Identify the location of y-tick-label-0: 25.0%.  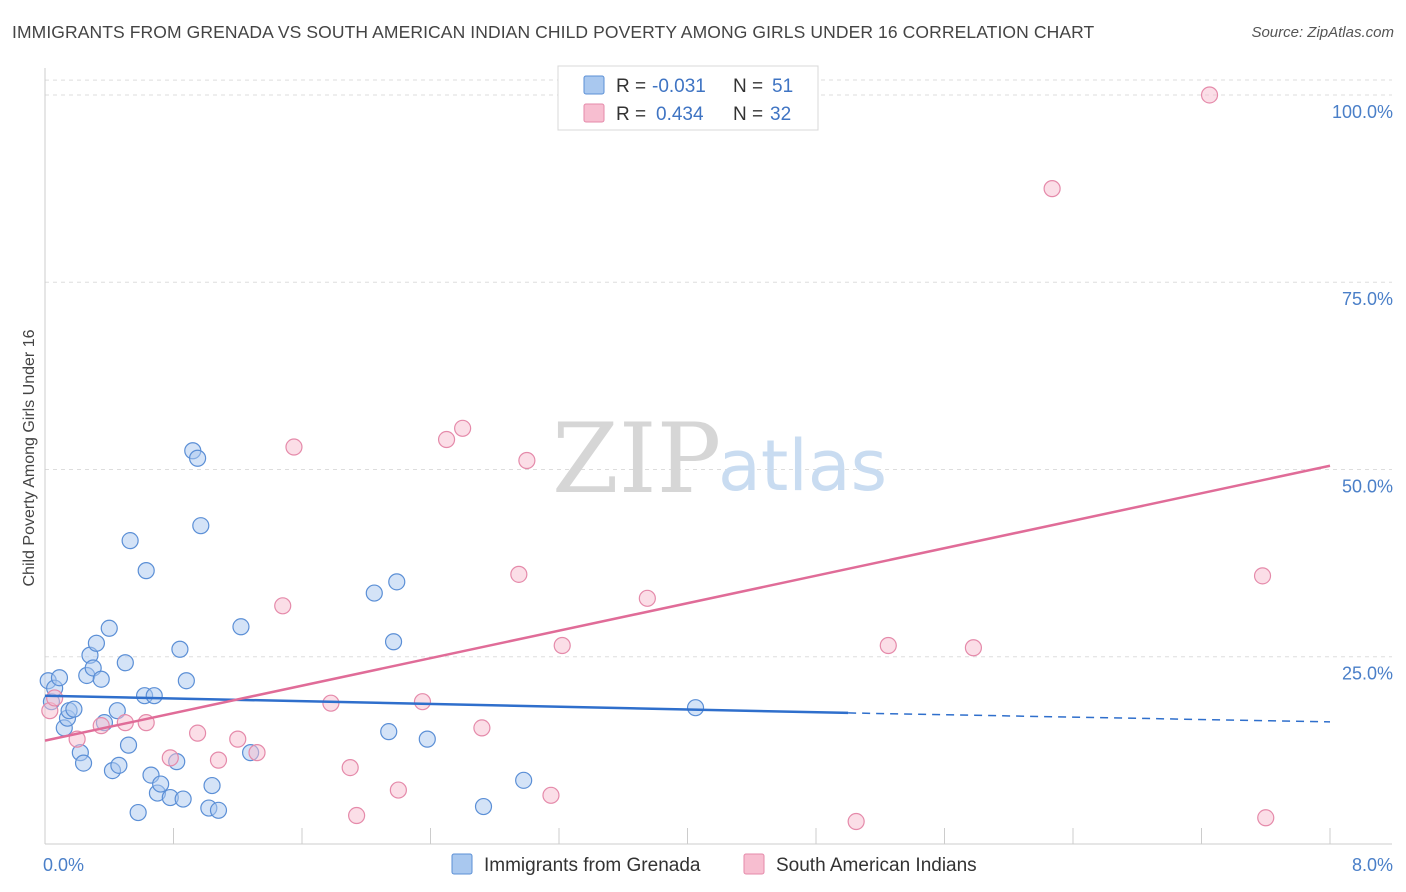
(1367, 674).